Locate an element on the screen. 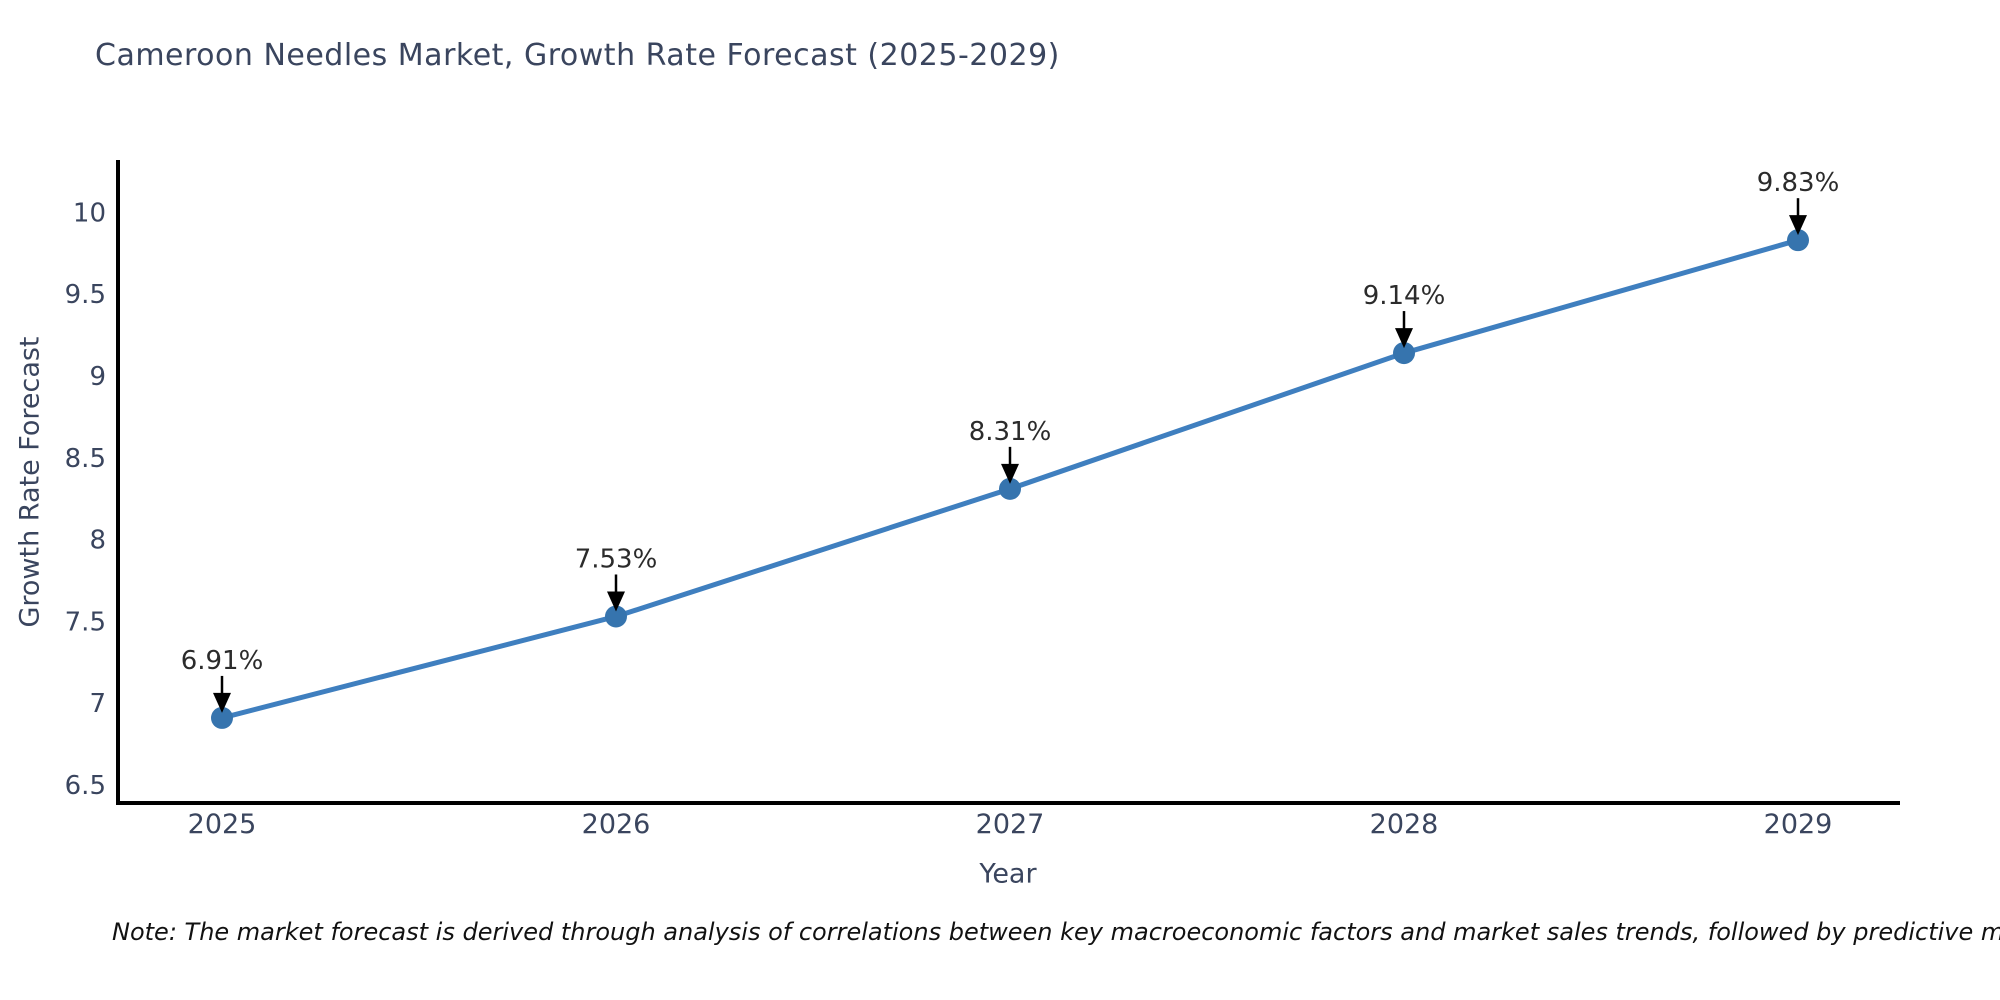  data-point-value-label: 7.53% is located at coordinates (616, 559).